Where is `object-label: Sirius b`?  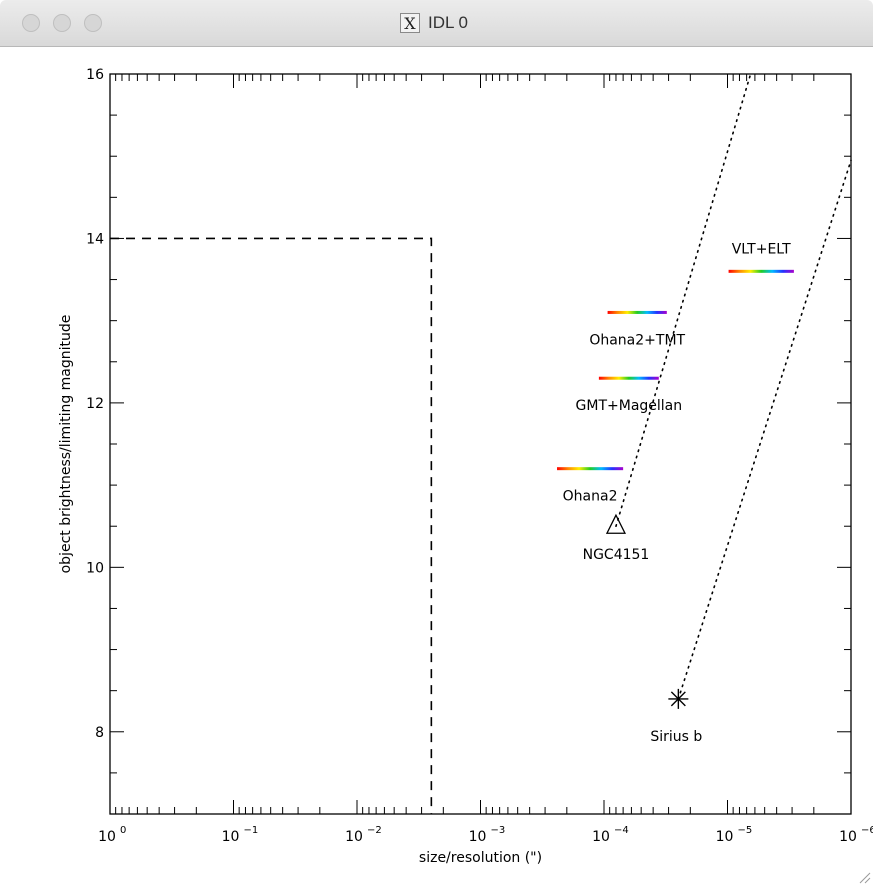
object-label: Sirius b is located at coordinates (676, 737).